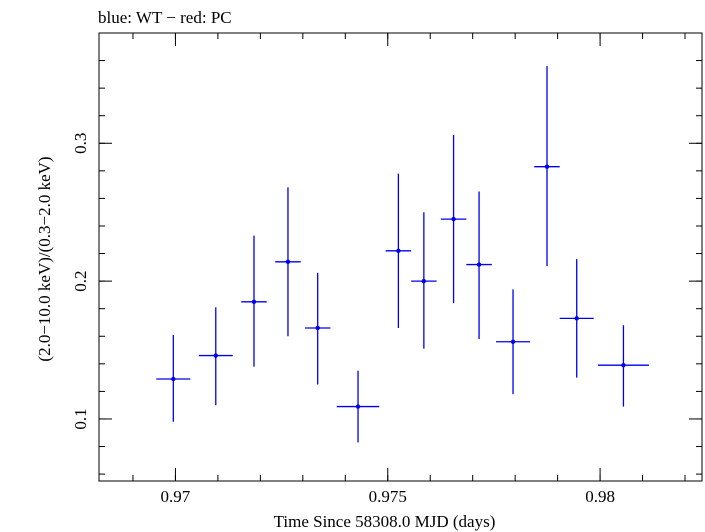 Image resolution: width=705 pixels, height=532 pixels. What do you see at coordinates (80, 418) in the screenshot?
I see `y-tick-label: 0.1` at bounding box center [80, 418].